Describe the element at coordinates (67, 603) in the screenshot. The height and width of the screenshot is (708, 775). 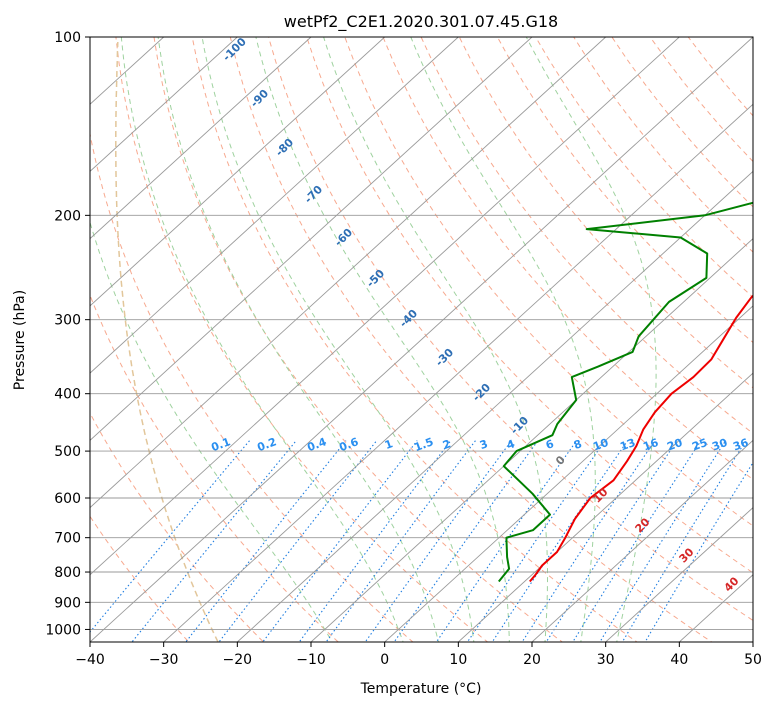
I see `y-tick-label: 900` at that location.